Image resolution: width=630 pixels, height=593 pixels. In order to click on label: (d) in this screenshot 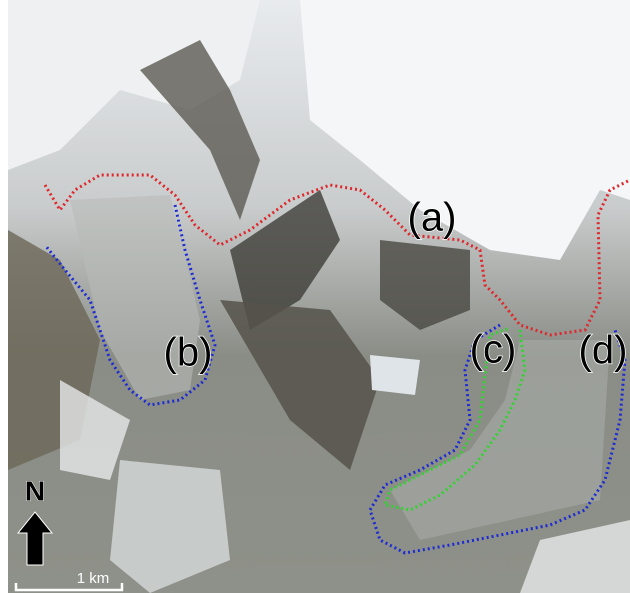, I will do `click(603, 351)`.